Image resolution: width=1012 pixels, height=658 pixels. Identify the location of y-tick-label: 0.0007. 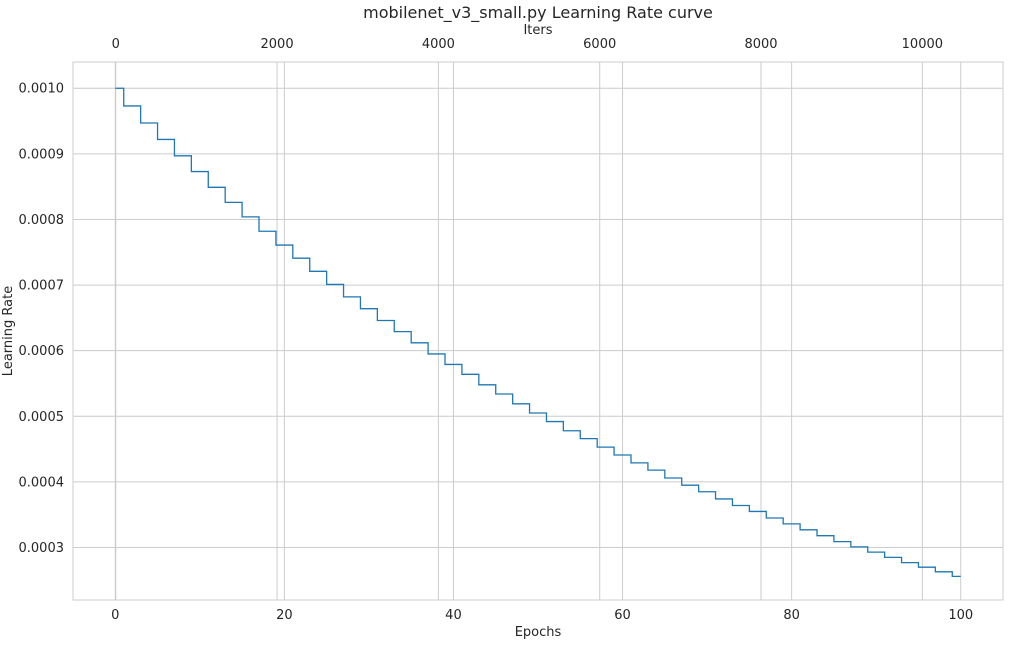
(42, 286).